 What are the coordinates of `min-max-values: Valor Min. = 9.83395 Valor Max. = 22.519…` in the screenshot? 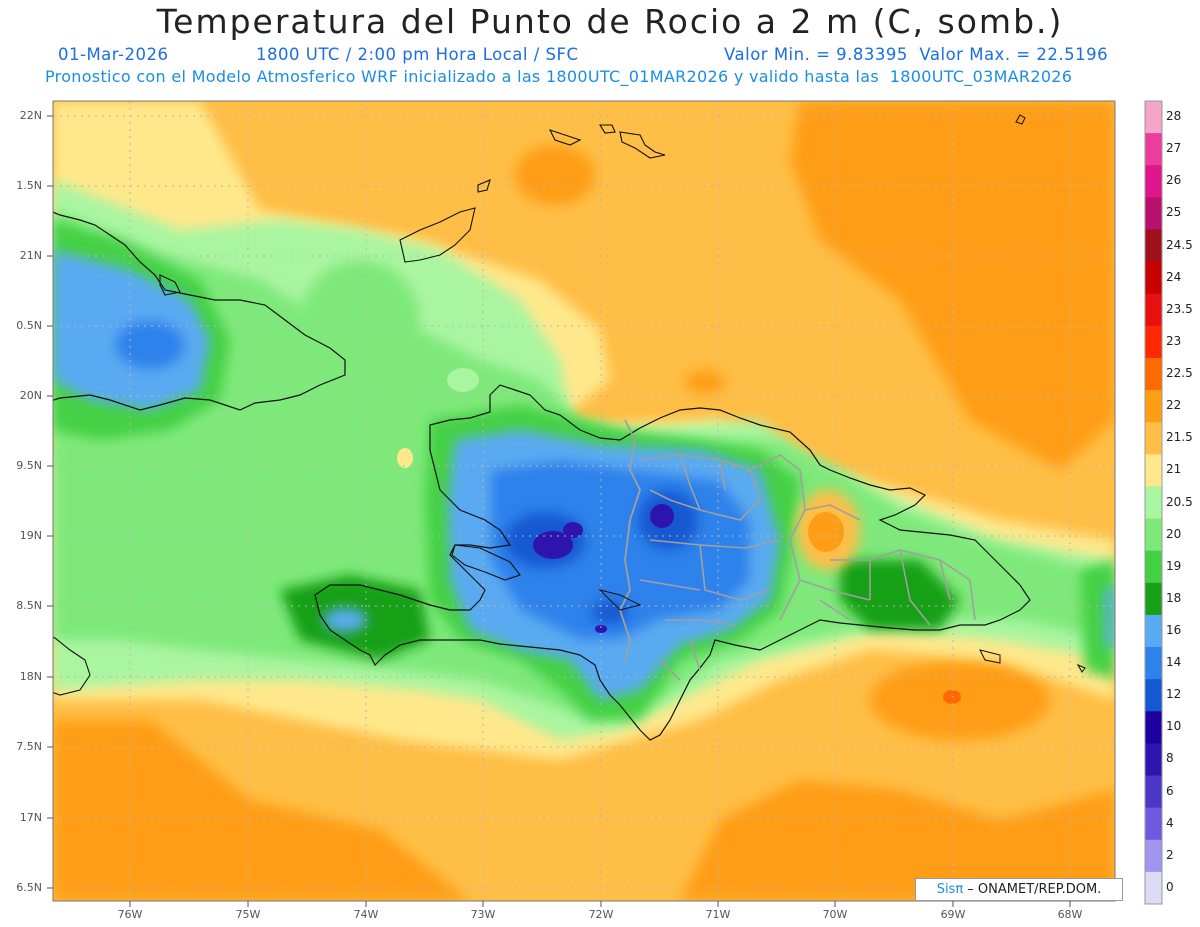 It's located at (916, 54).